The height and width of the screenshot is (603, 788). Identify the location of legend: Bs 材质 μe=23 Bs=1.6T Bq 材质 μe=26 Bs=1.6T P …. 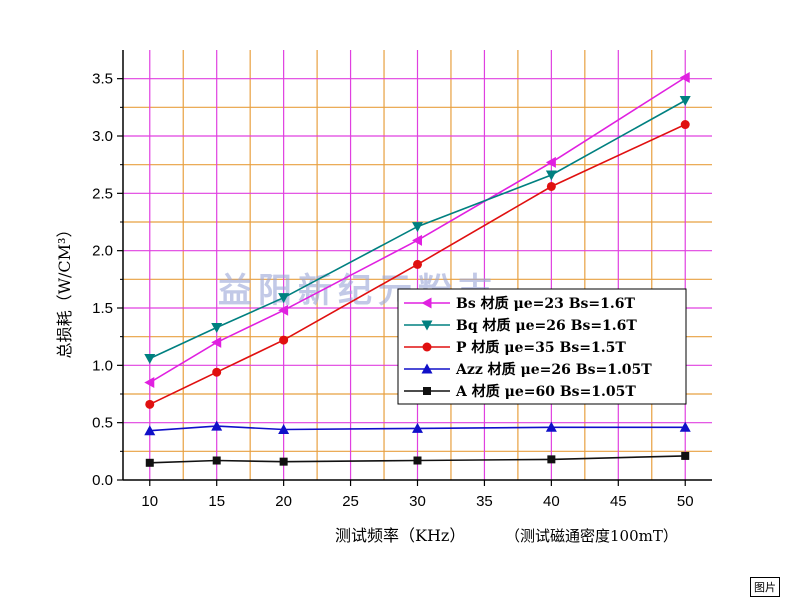
(542, 346).